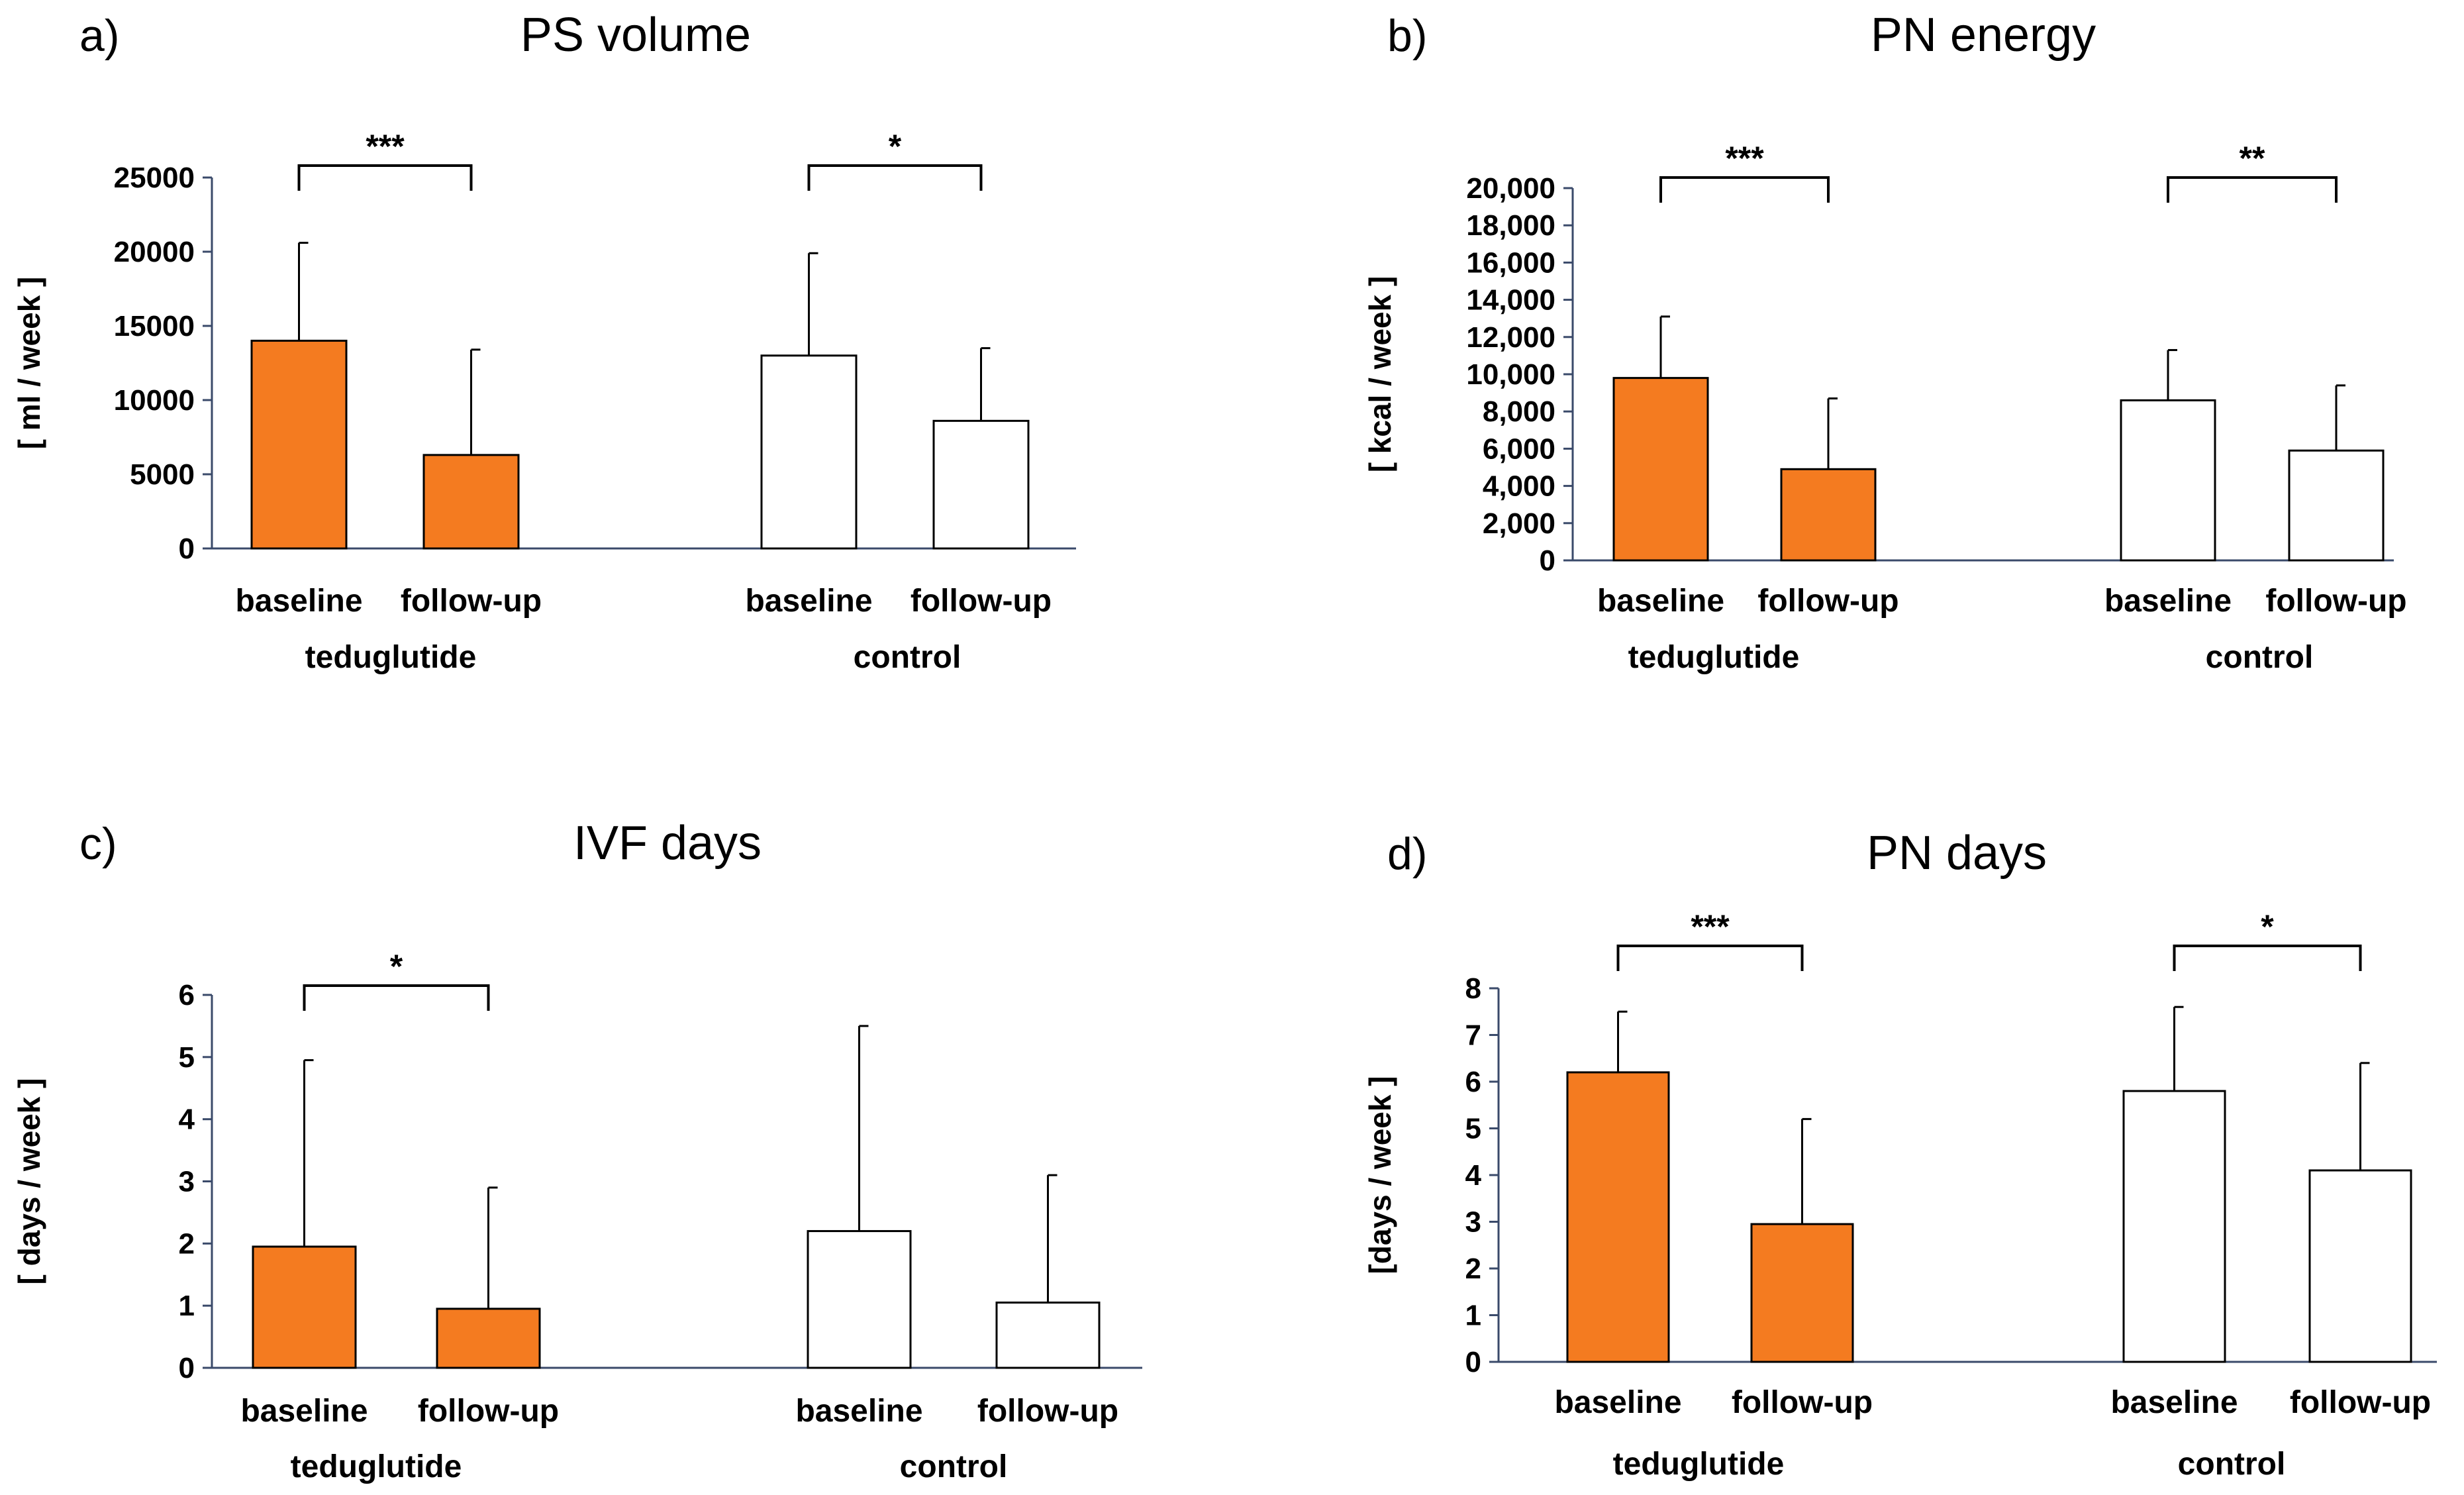 The height and width of the screenshot is (1495, 2464). Describe the element at coordinates (154, 178) in the screenshot. I see `y-tick-label: 25000` at that location.